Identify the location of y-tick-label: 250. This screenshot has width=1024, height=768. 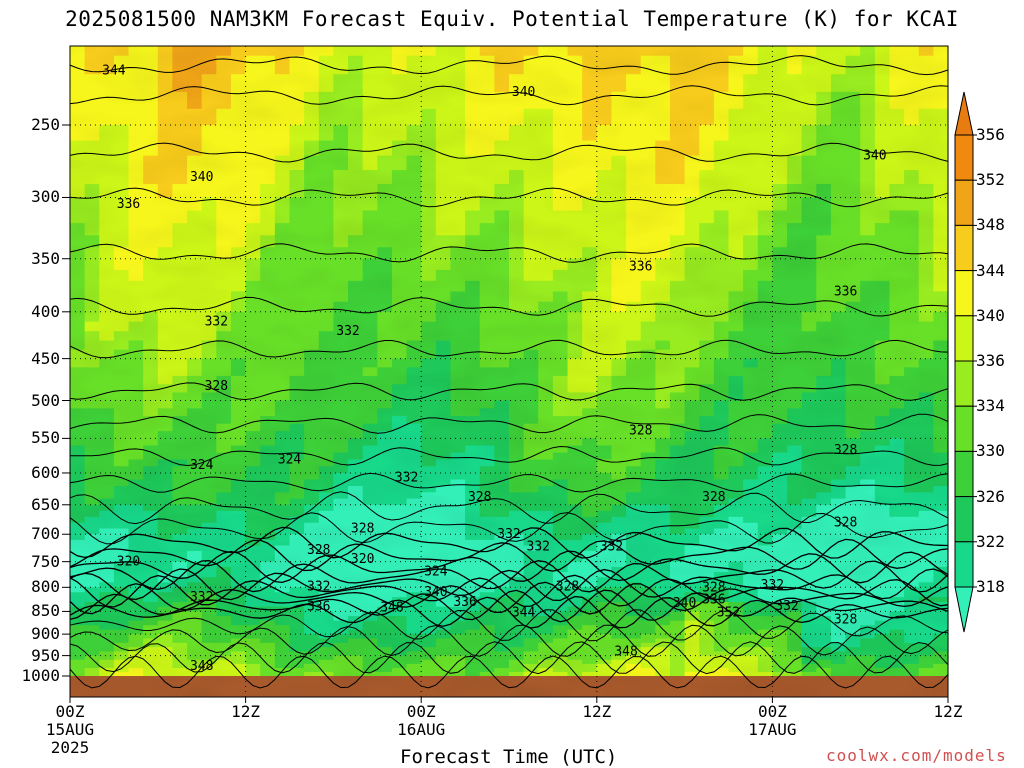
(45, 124).